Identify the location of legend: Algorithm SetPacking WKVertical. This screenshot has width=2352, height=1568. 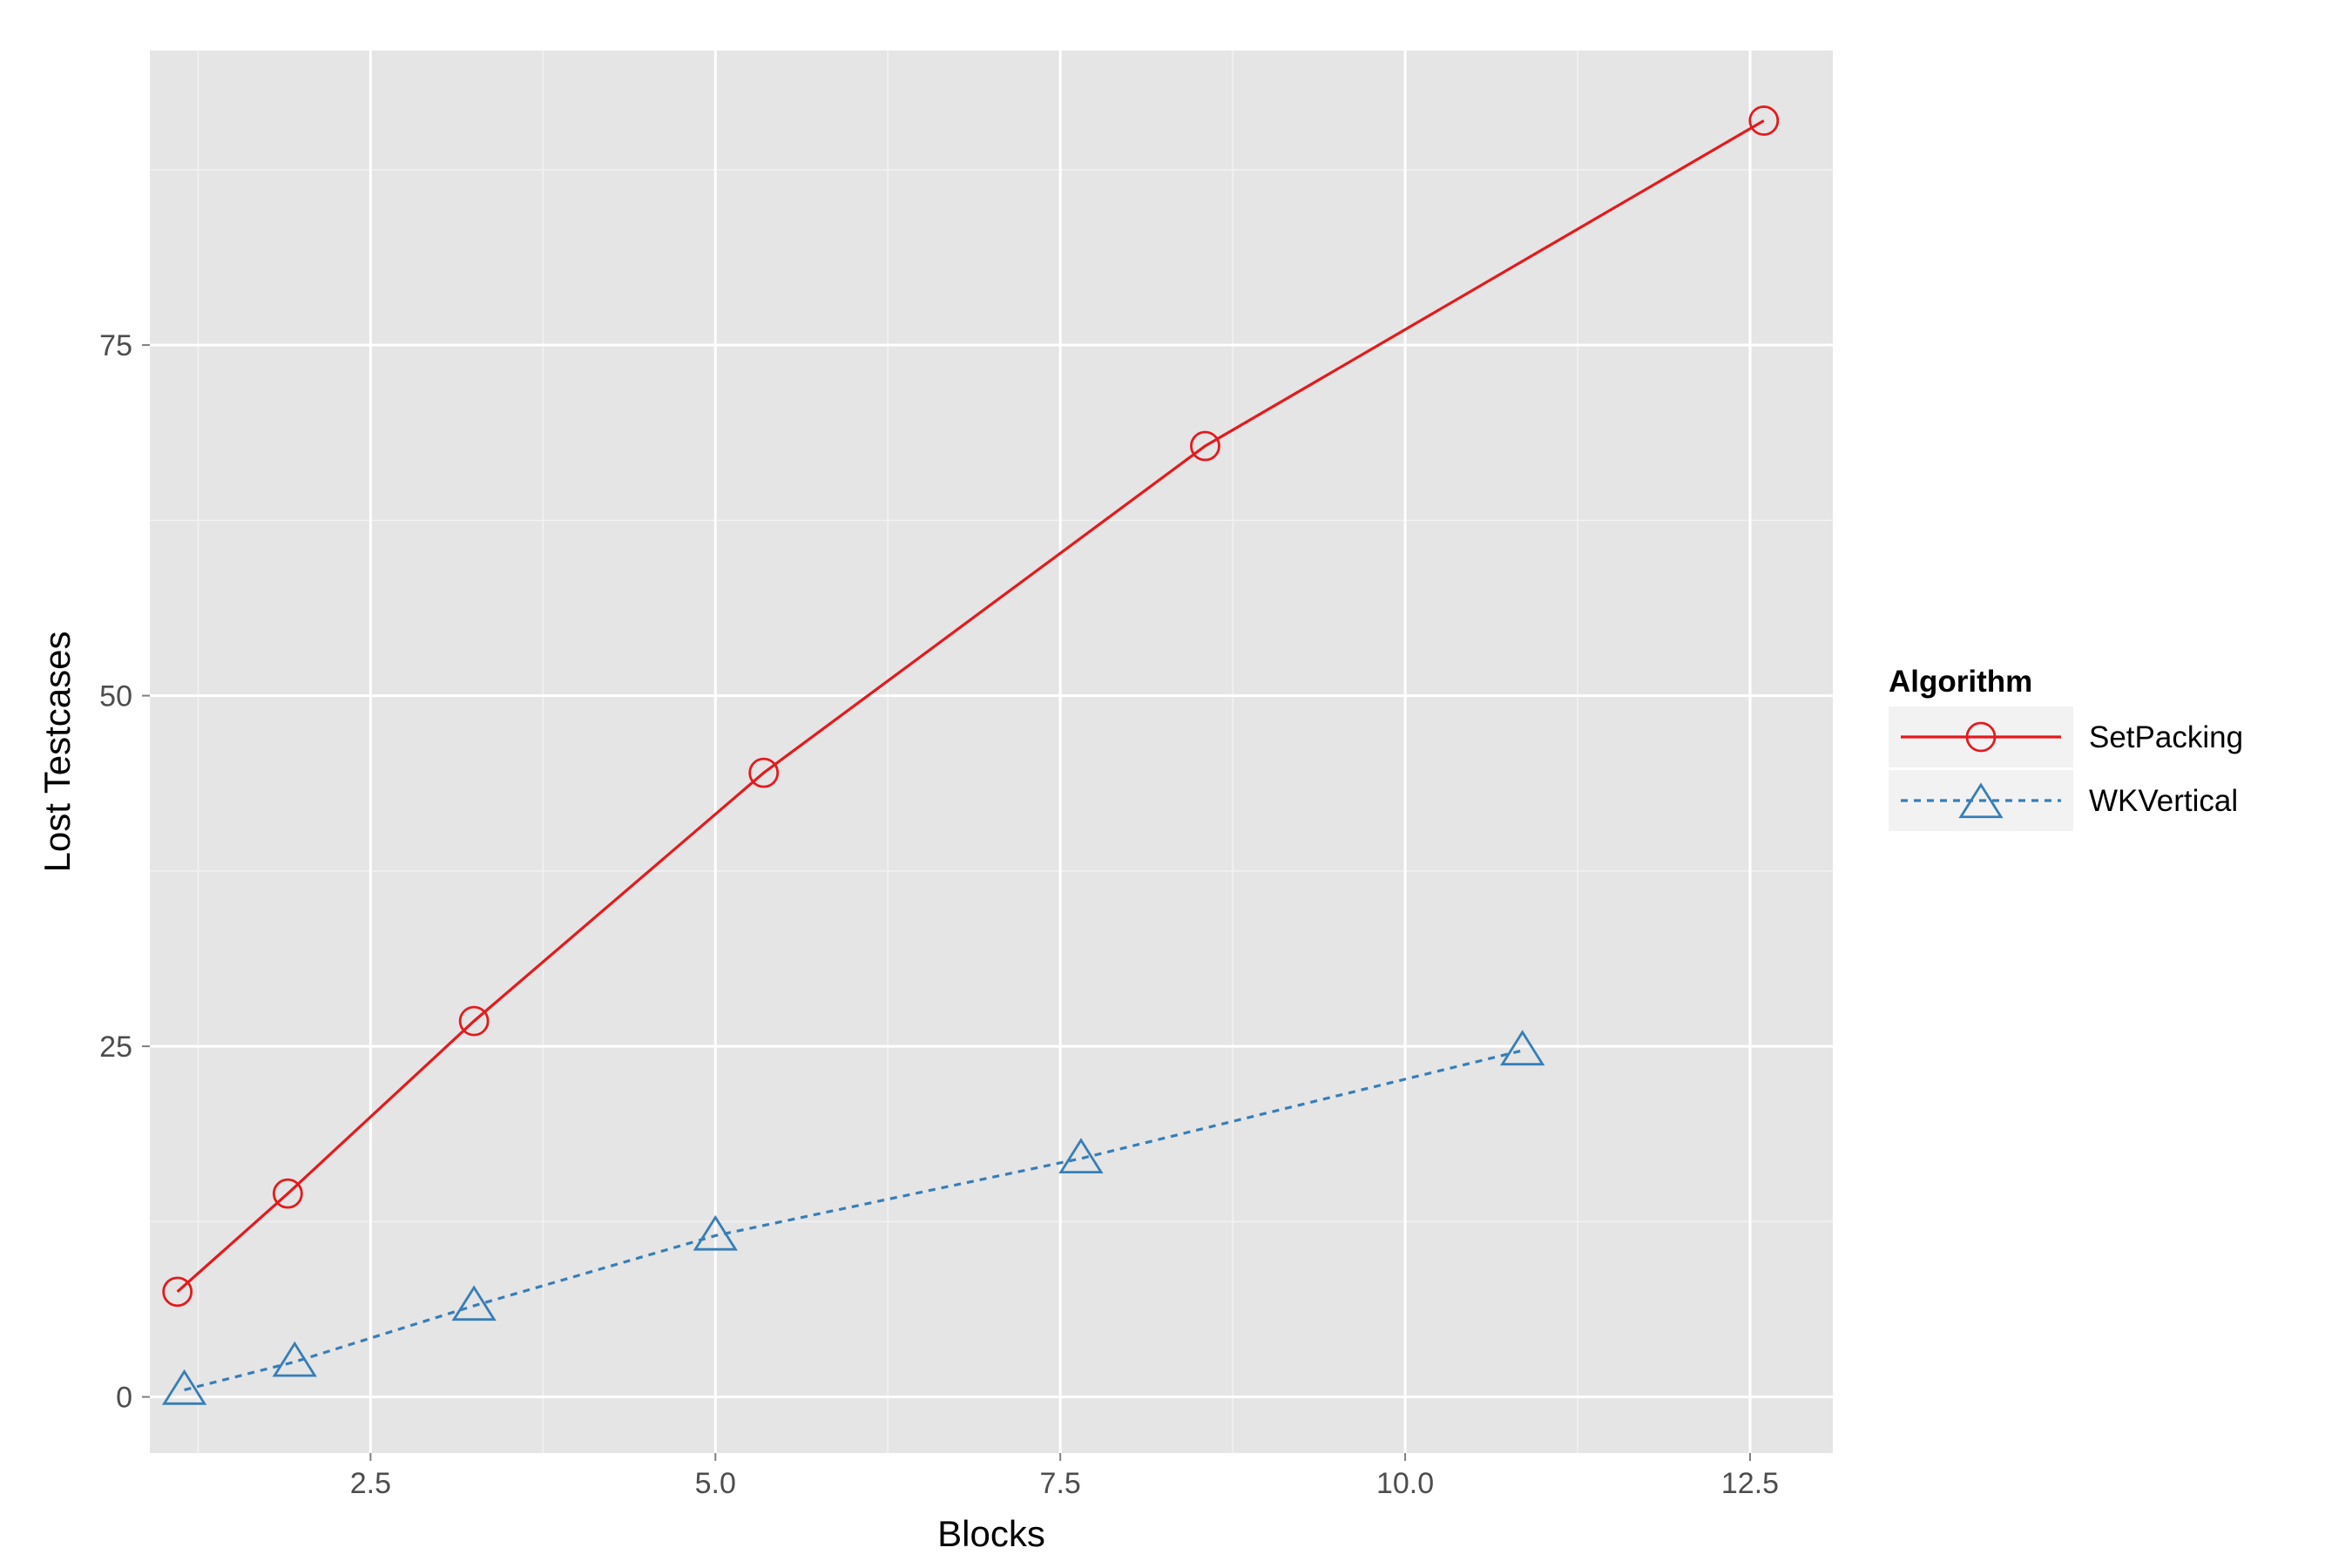
(2066, 748).